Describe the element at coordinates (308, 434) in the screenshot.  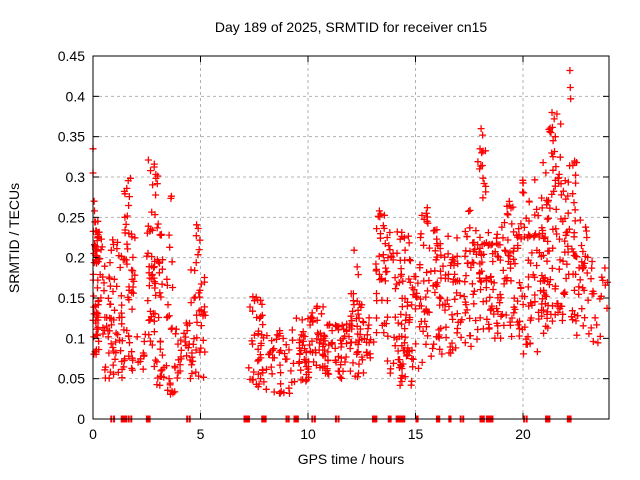
I see `x-tick-label: 10` at that location.